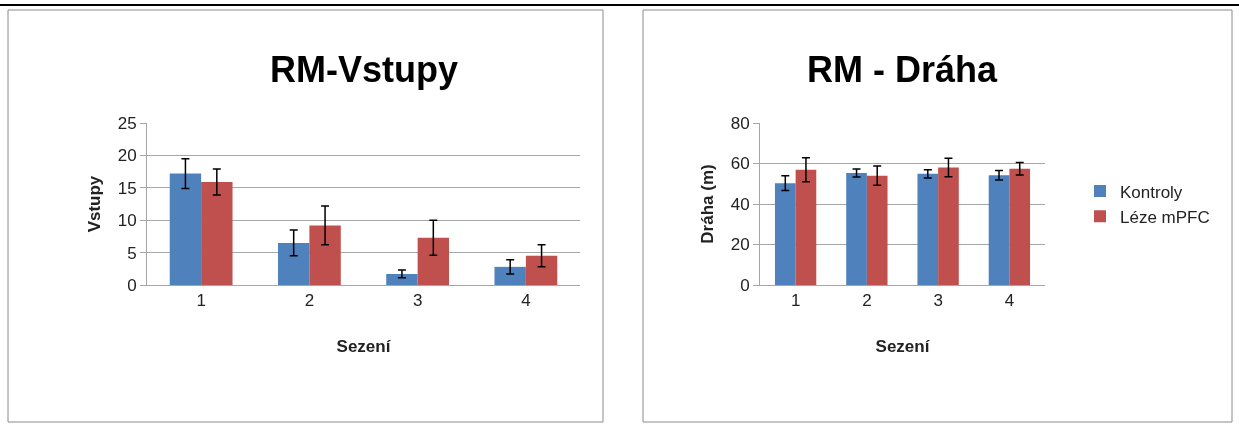 The height and width of the screenshot is (427, 1239). I want to click on chart-title: RM - Dráha, so click(902, 69).